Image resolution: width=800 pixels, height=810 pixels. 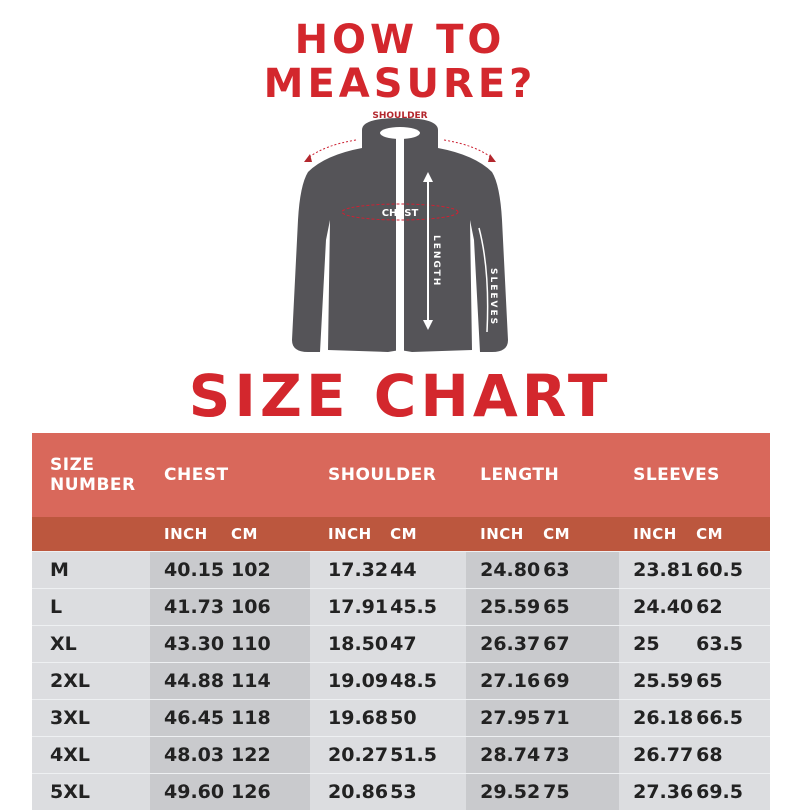 What do you see at coordinates (732, 644) in the screenshot?
I see `value-cell: 63.5` at bounding box center [732, 644].